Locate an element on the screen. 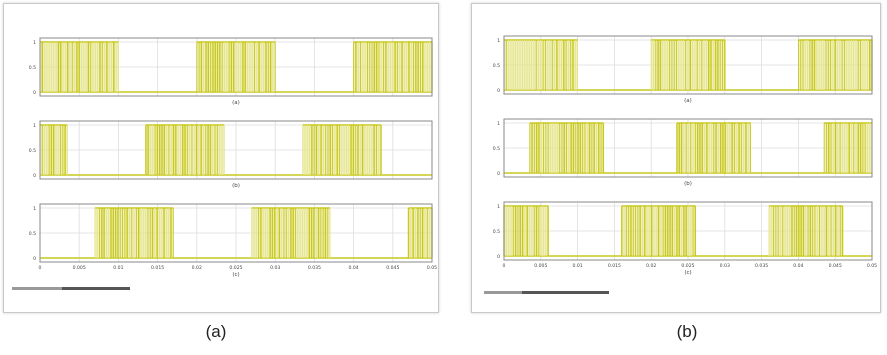 The width and height of the screenshot is (887, 355). chart-b-subplot-1: 1 0.5 0 (a) is located at coordinates (683, 69).